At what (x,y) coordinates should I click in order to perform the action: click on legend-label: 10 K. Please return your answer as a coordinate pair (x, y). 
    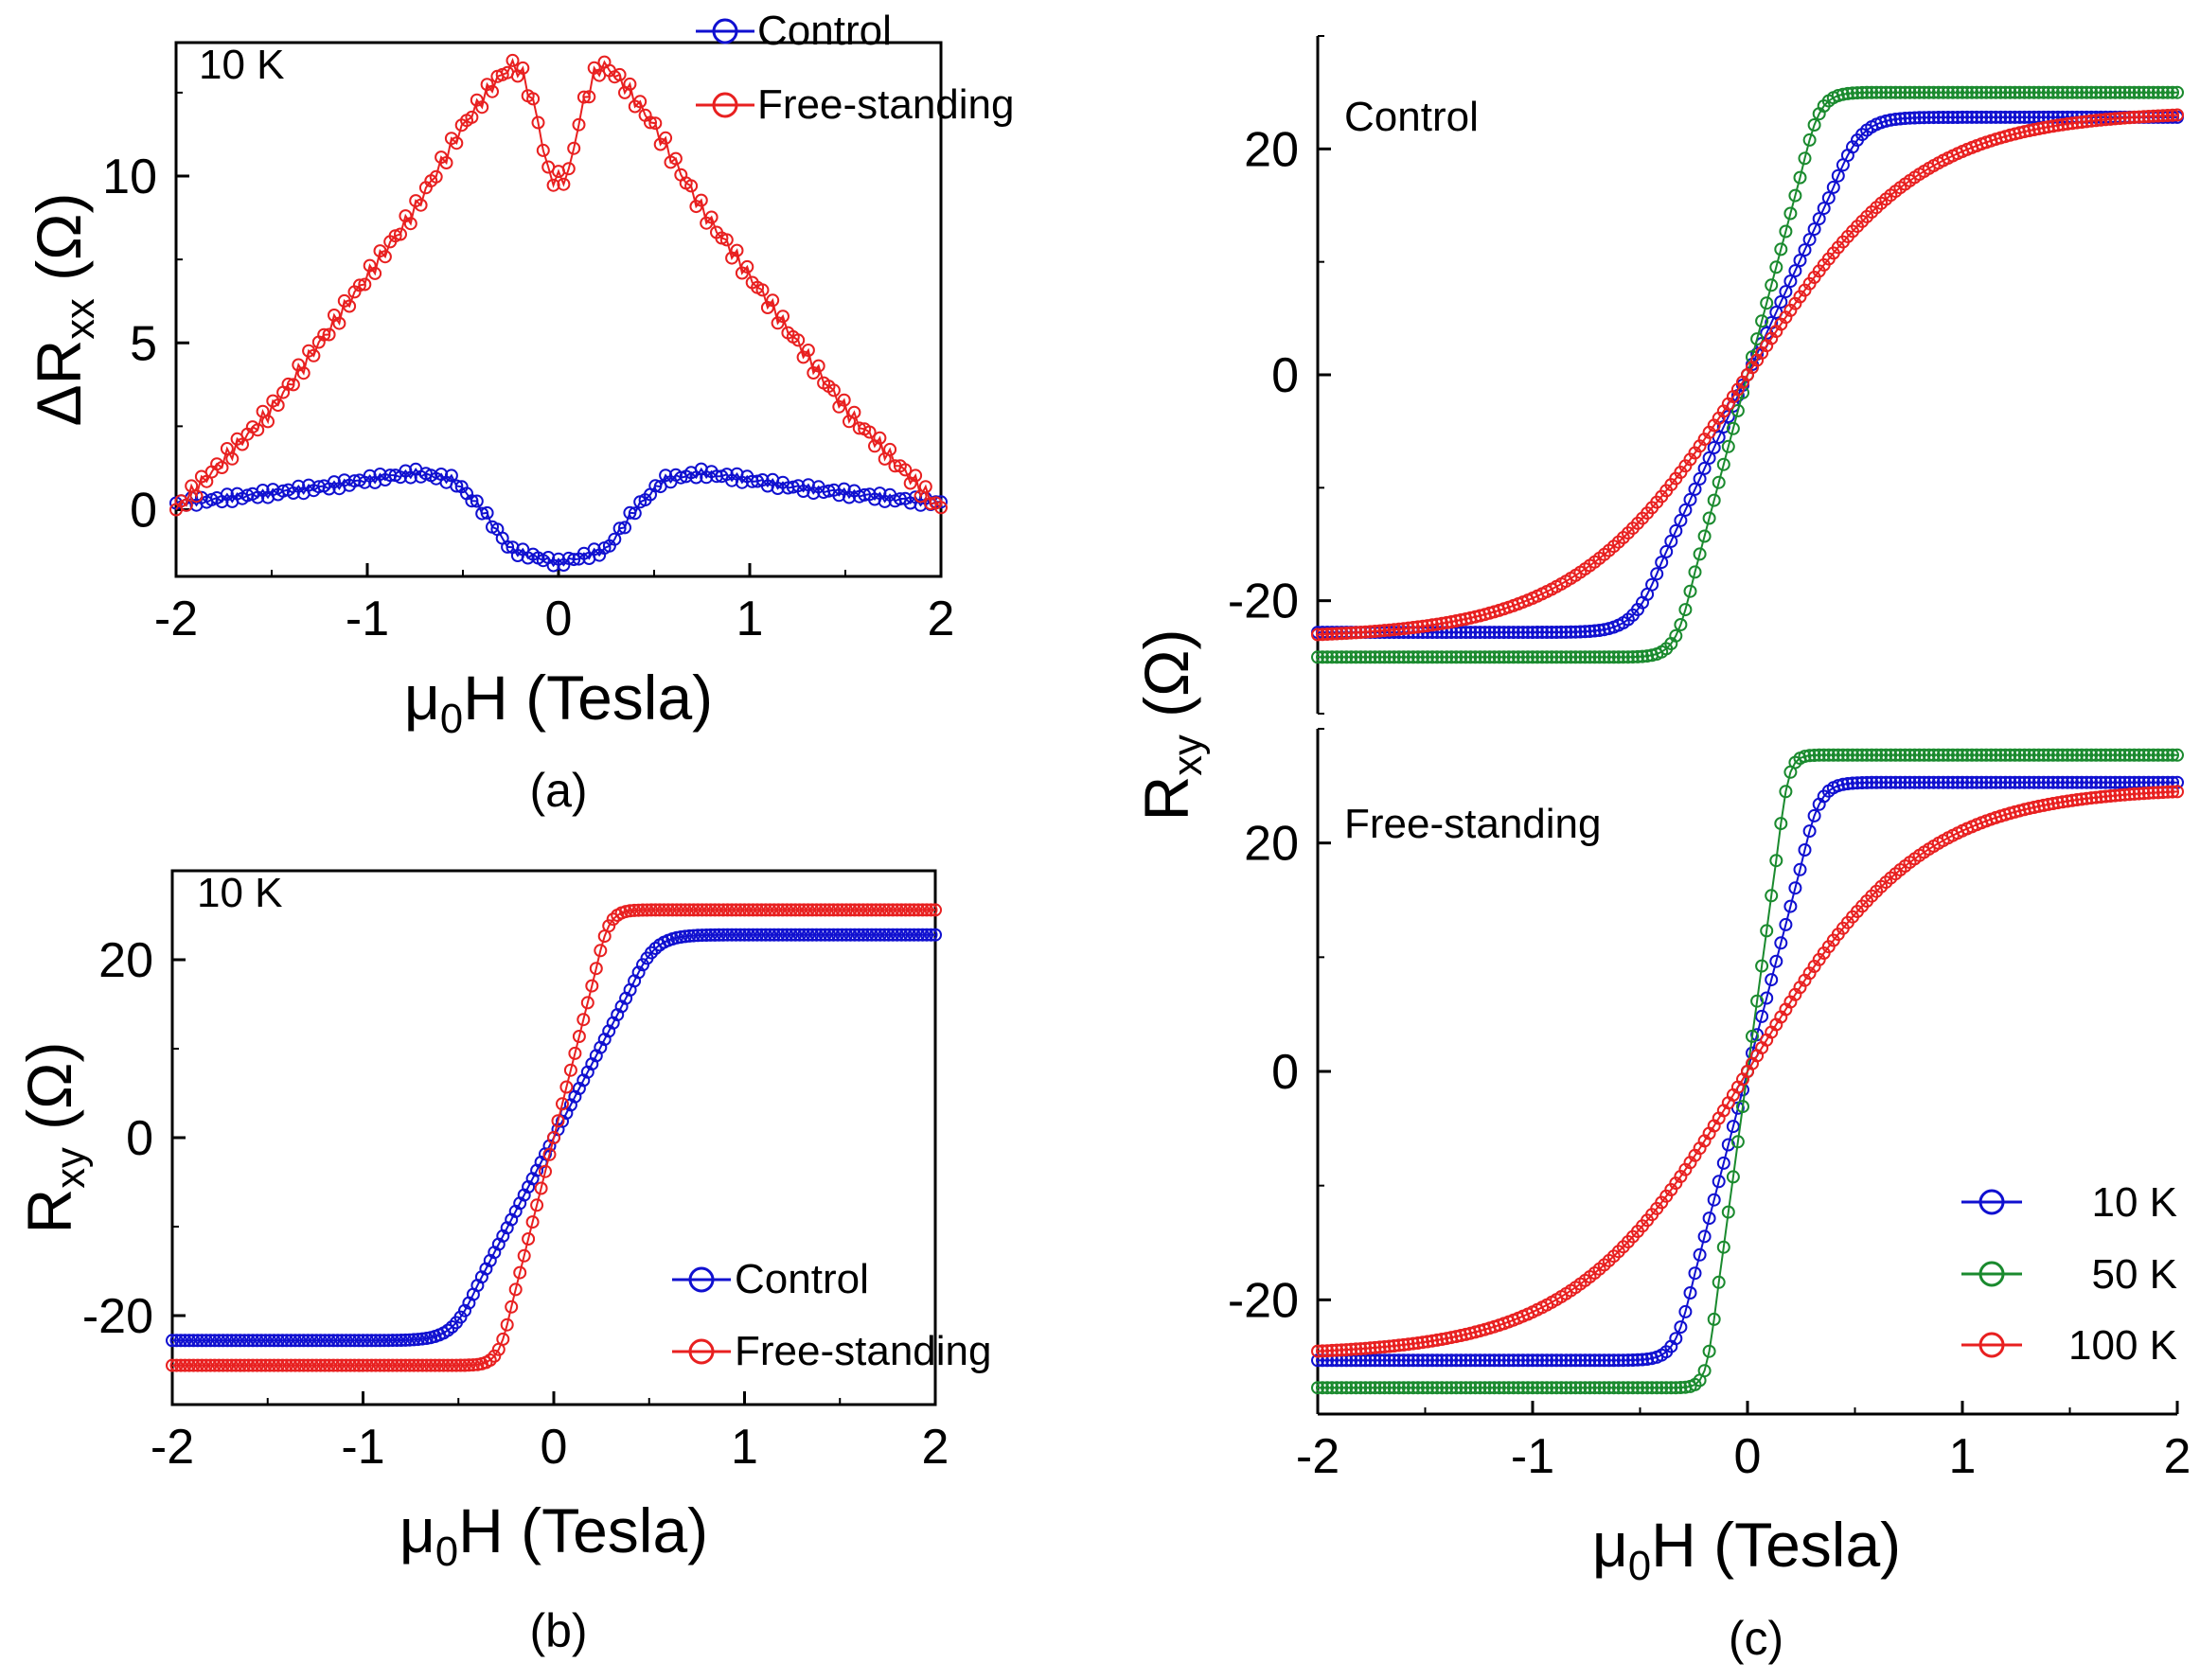
    Looking at the image, I should click on (2134, 1202).